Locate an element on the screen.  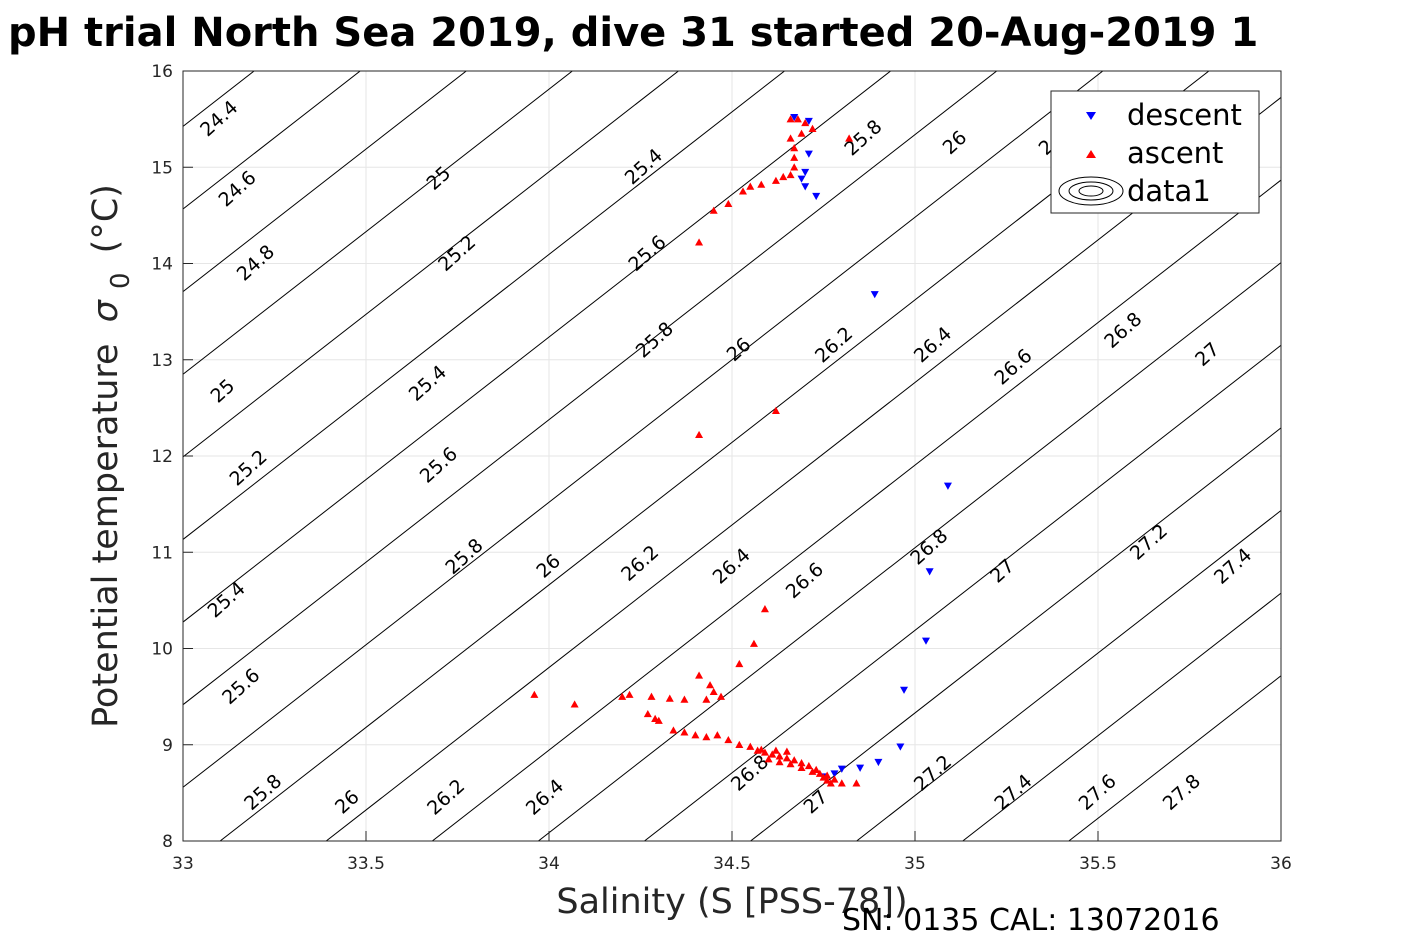
svg-text:Potential temperature σ: Potential temperature σ 0 (°C) is located at coordinates (112, 456).